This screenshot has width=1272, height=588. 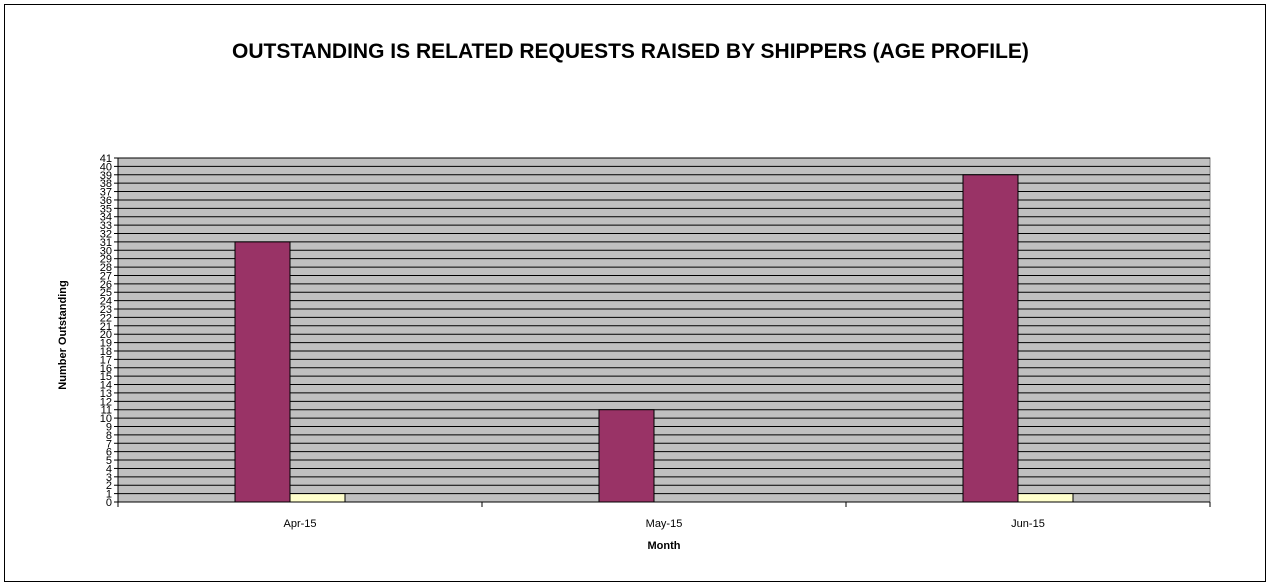 I want to click on y-tick-label: 38, so click(x=106, y=184).